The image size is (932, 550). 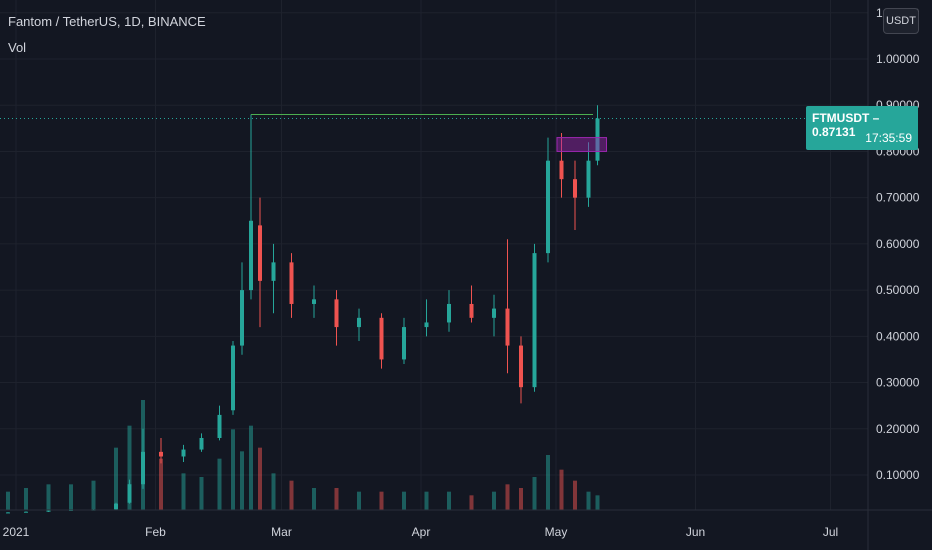 I want to click on x-tick-label: 2021, so click(x=16, y=532).